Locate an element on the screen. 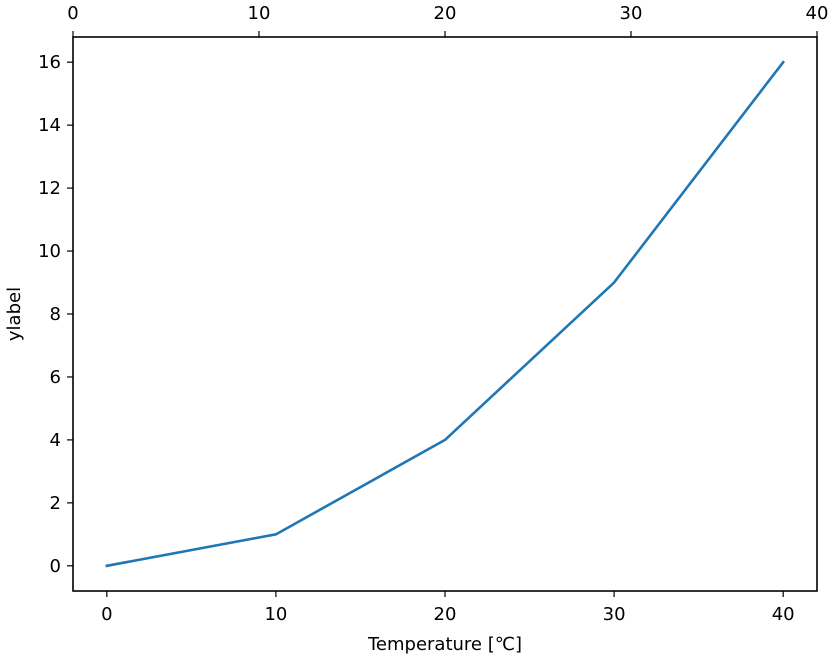 The height and width of the screenshot is (657, 832). x-top-tick-label: 40 is located at coordinates (817, 13).